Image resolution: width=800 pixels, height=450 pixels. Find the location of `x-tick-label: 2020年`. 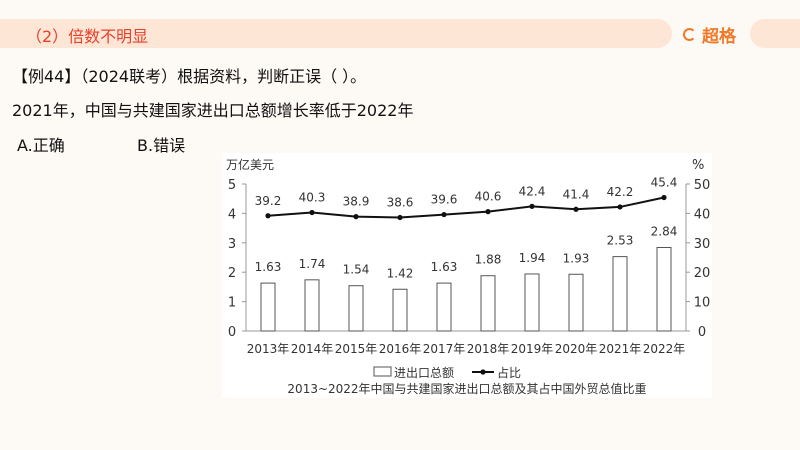

x-tick-label: 2020年 is located at coordinates (576, 349).